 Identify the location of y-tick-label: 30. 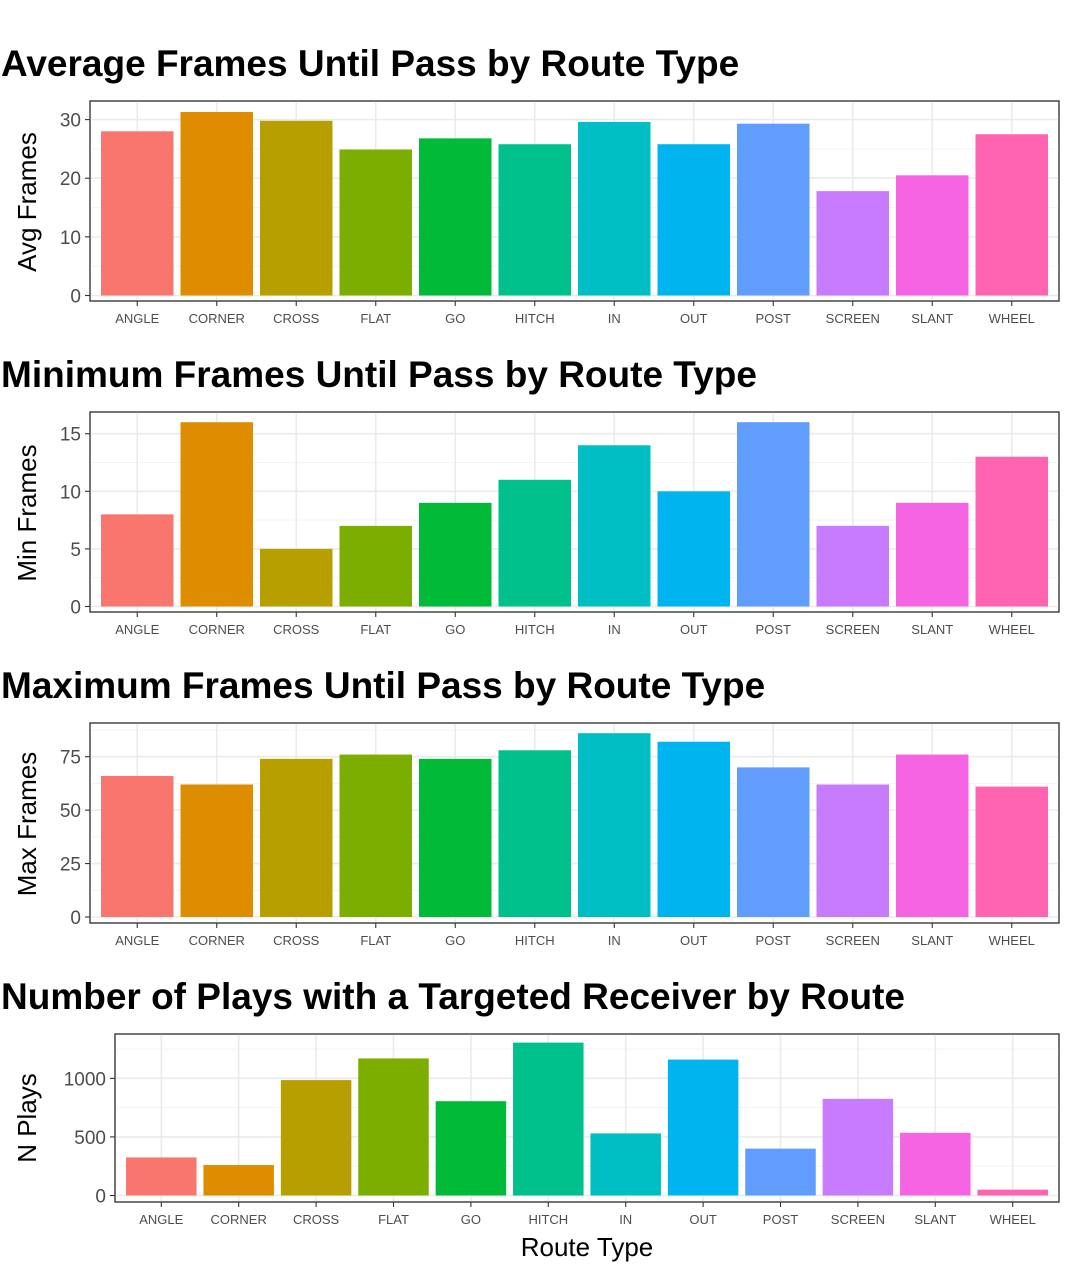
(70, 121).